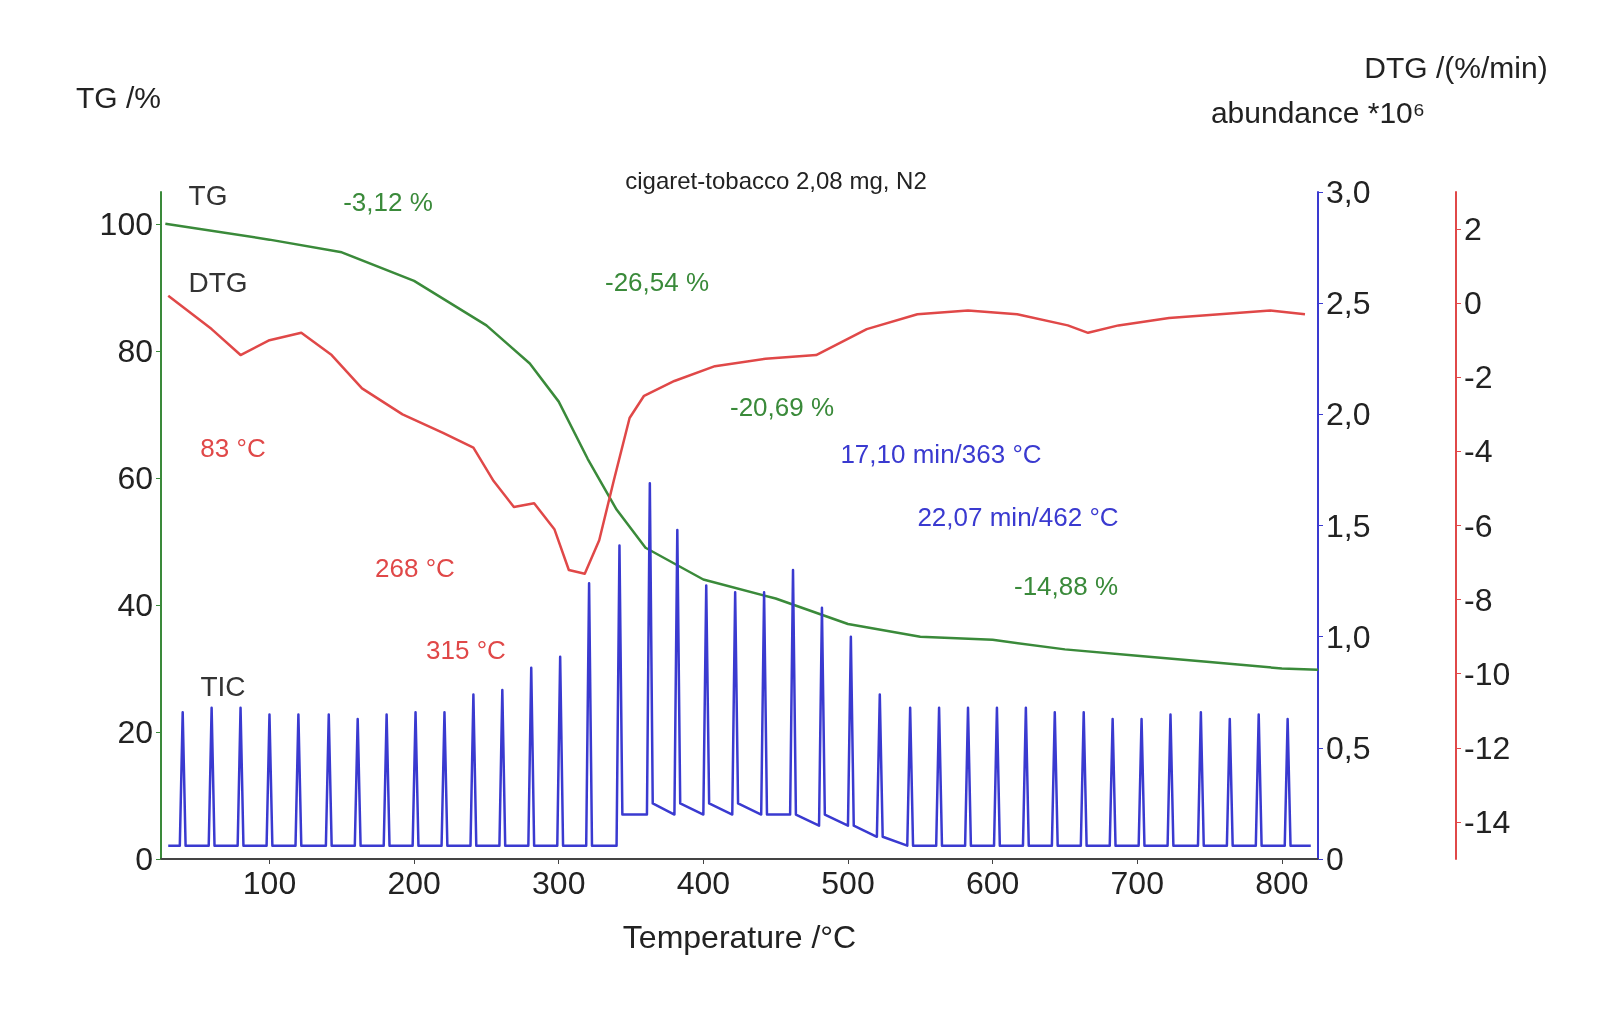 This screenshot has height=1014, width=1603. What do you see at coordinates (1282, 883) in the screenshot?
I see `x-tick-label: 800` at bounding box center [1282, 883].